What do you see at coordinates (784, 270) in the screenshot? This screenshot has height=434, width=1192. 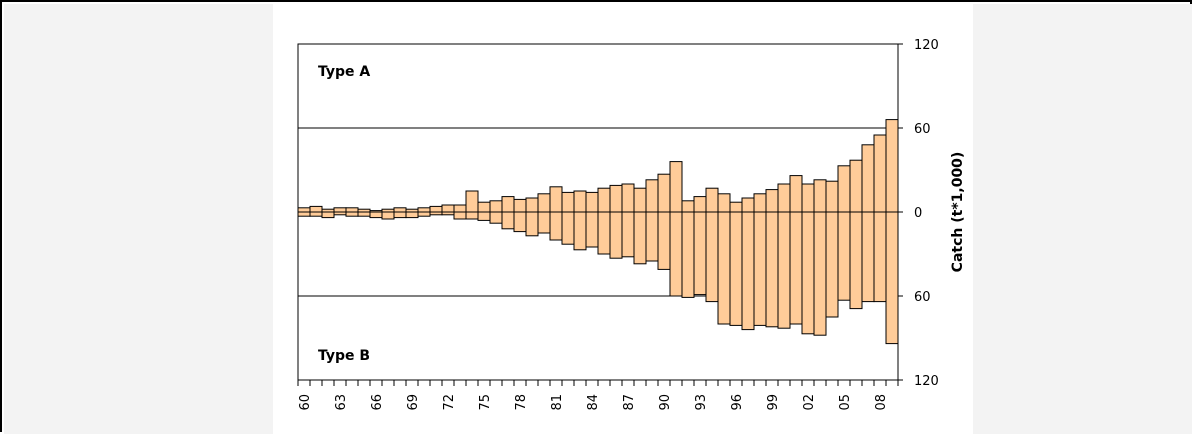 I see `type-b-bar-2000` at bounding box center [784, 270].